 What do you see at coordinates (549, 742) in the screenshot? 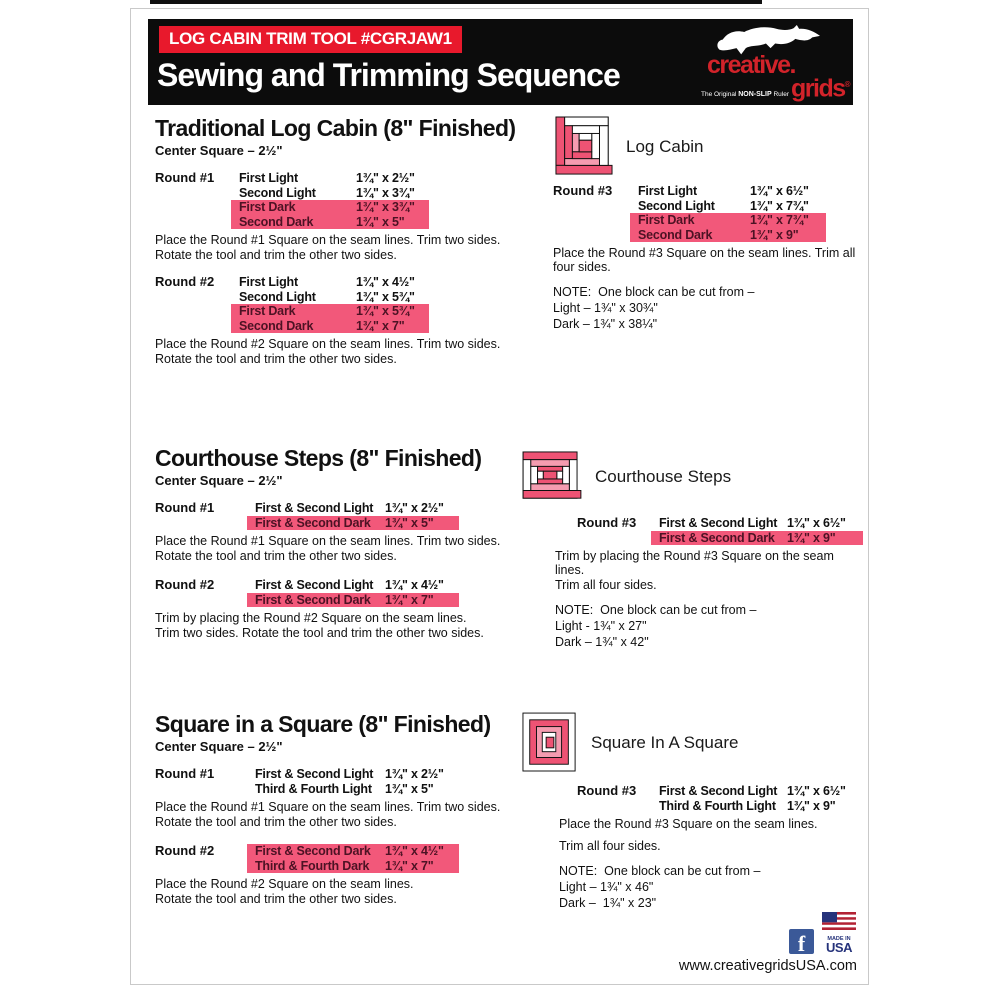
I see `square-in-a-square-block-icon` at bounding box center [549, 742].